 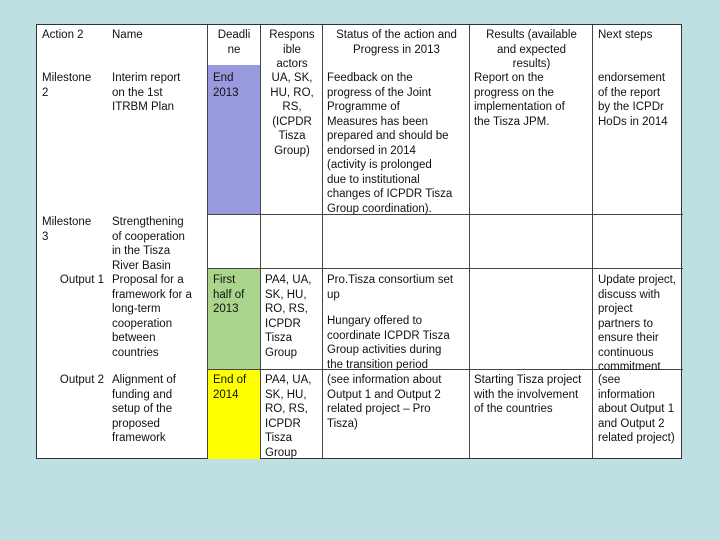 I want to click on row-deadline-output2: End of 2014, so click(x=230, y=387).